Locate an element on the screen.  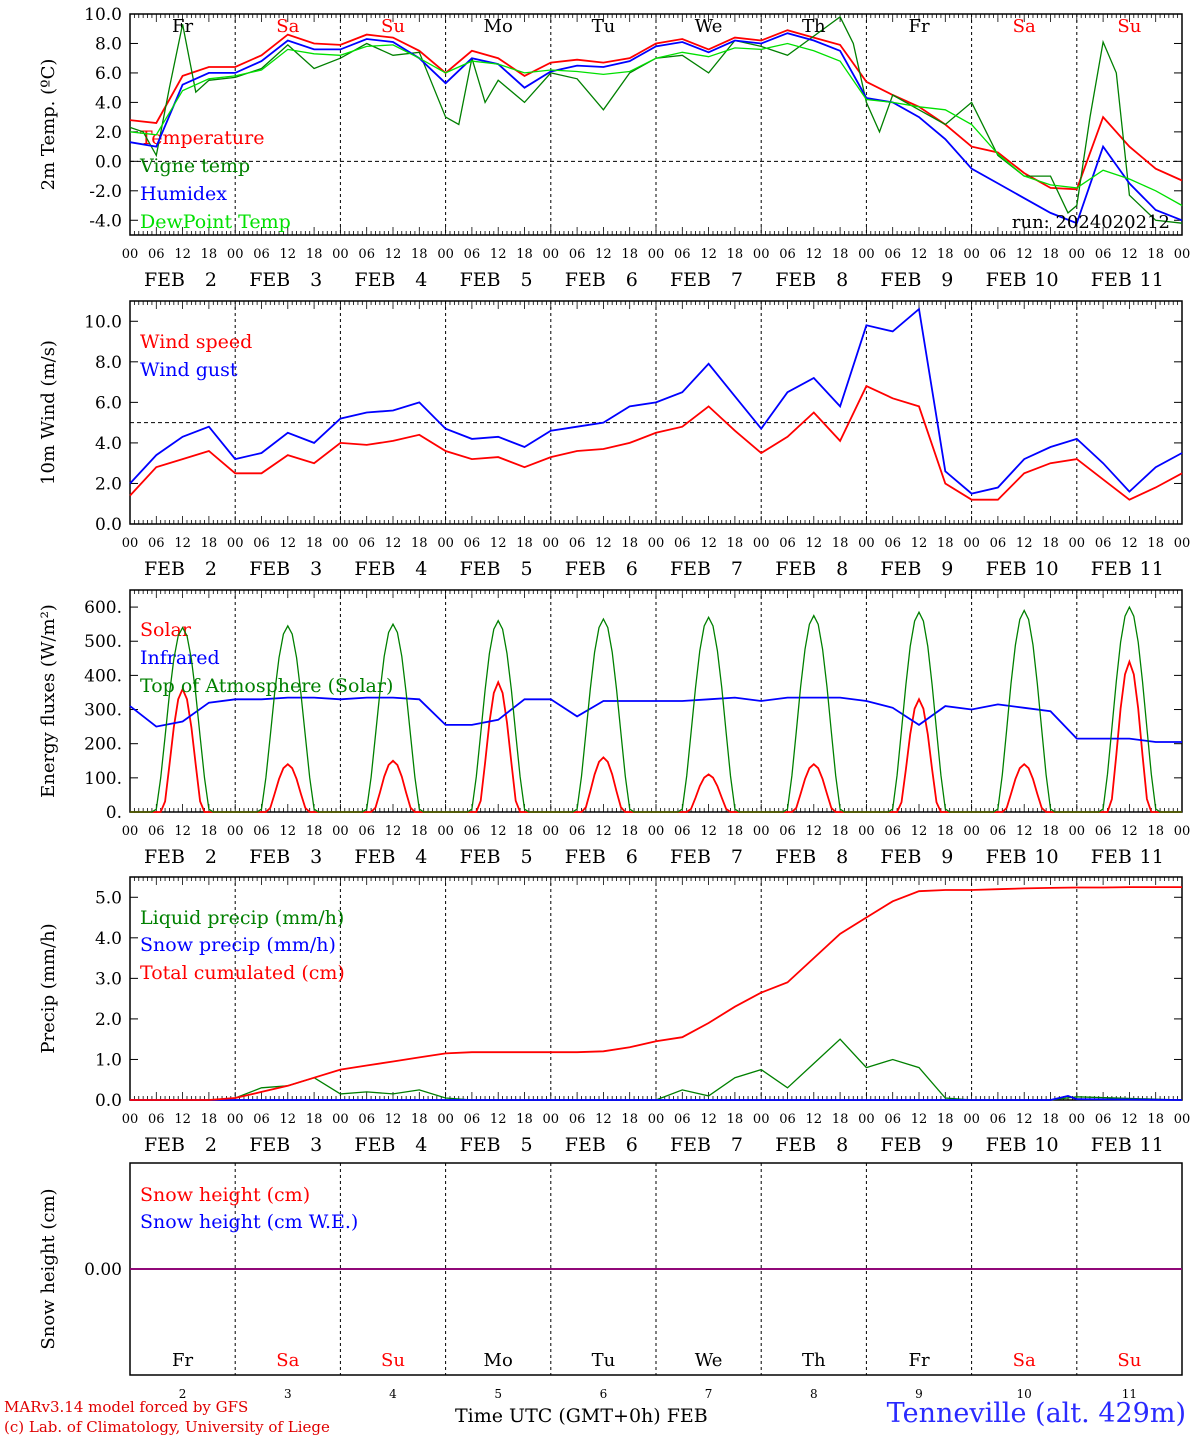
legend-entry: Temperature is located at coordinates (202, 138).